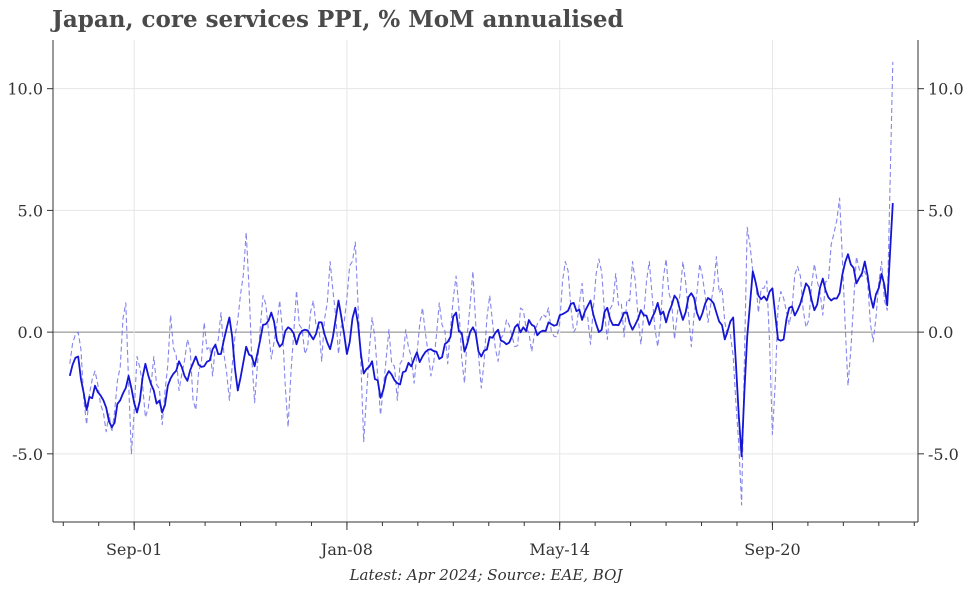 This screenshot has width=972, height=589. I want to click on y-tick-label-left: 10.0, so click(25, 89).